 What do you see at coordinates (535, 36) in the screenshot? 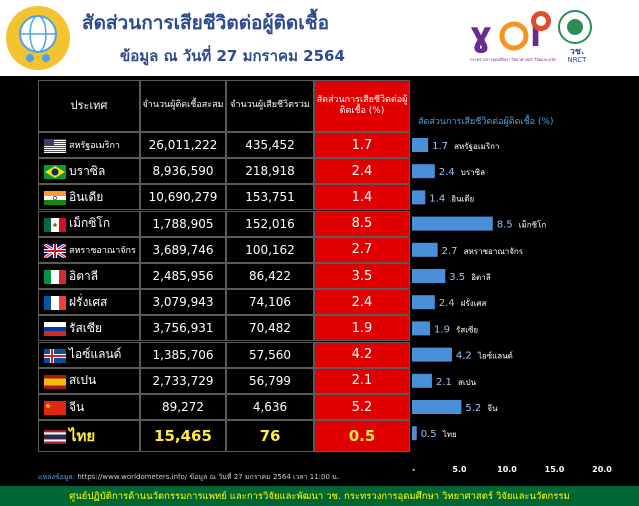
I see `svg-text: I` at bounding box center [535, 36].